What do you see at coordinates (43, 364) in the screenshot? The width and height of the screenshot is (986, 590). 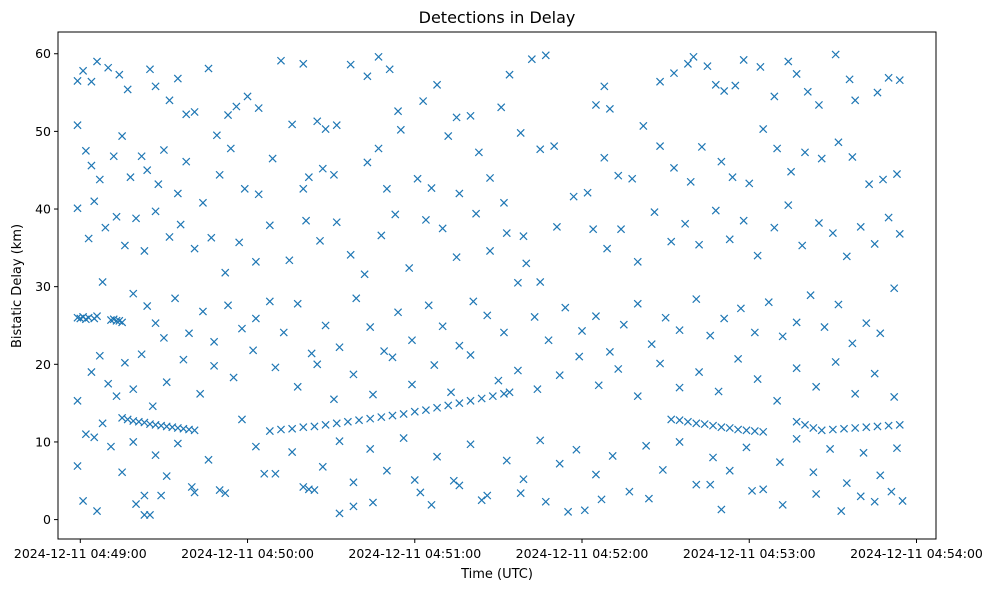 I see `y-tick-label: 20` at bounding box center [43, 364].